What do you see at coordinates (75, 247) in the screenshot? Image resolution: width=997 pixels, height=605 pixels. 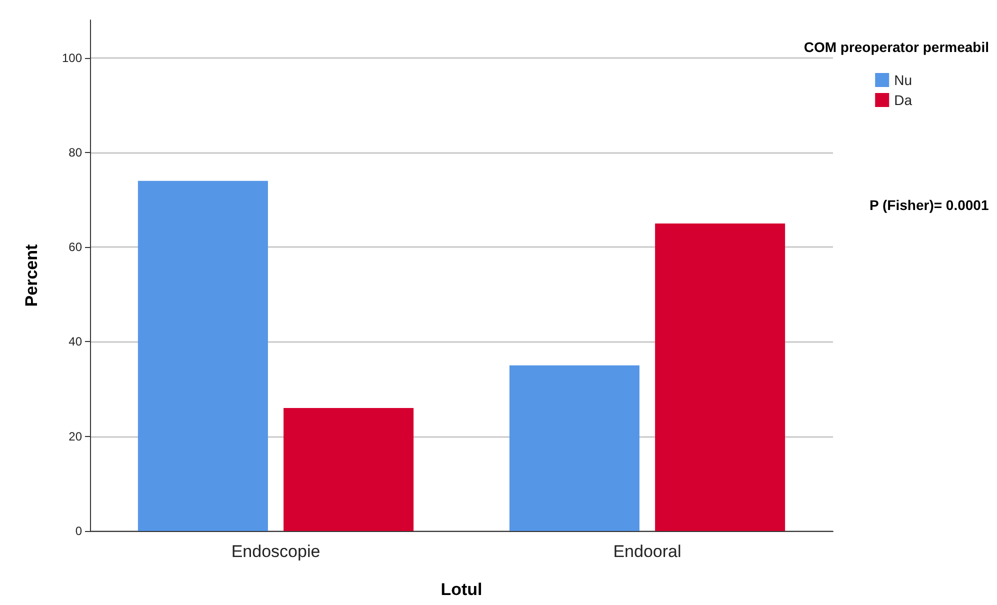 I see `y-tick-label: 60` at bounding box center [75, 247].